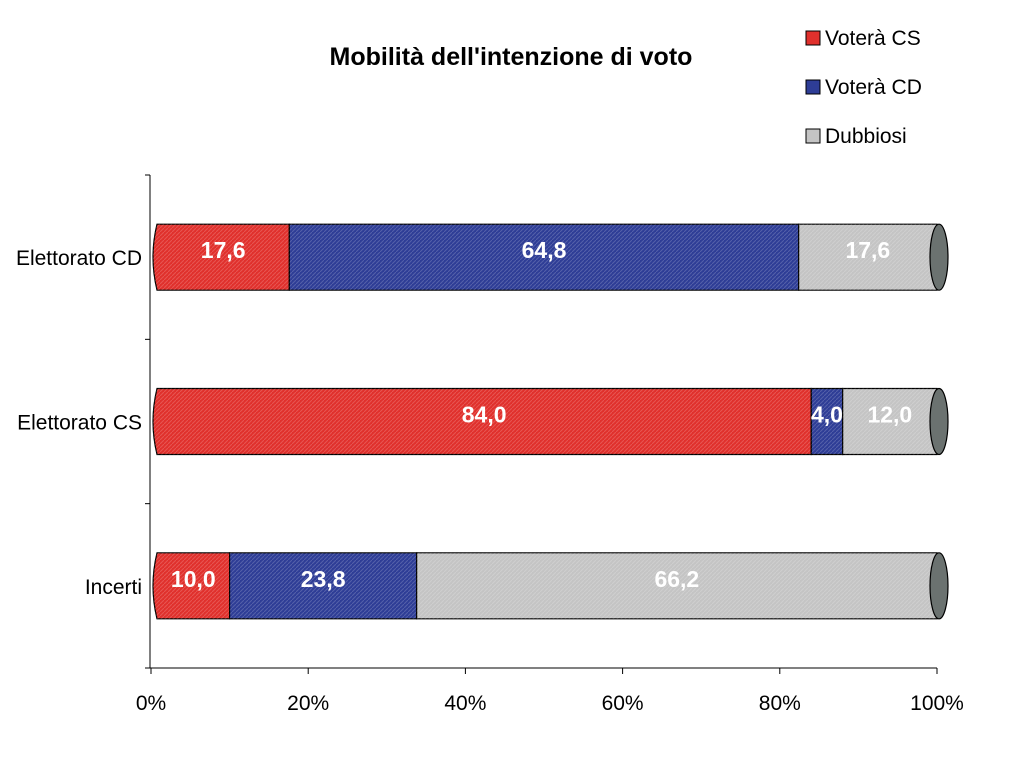 This screenshot has height=768, width=1024. I want to click on chart-title: Mobilità dell'intenzione di voto, so click(511, 57).